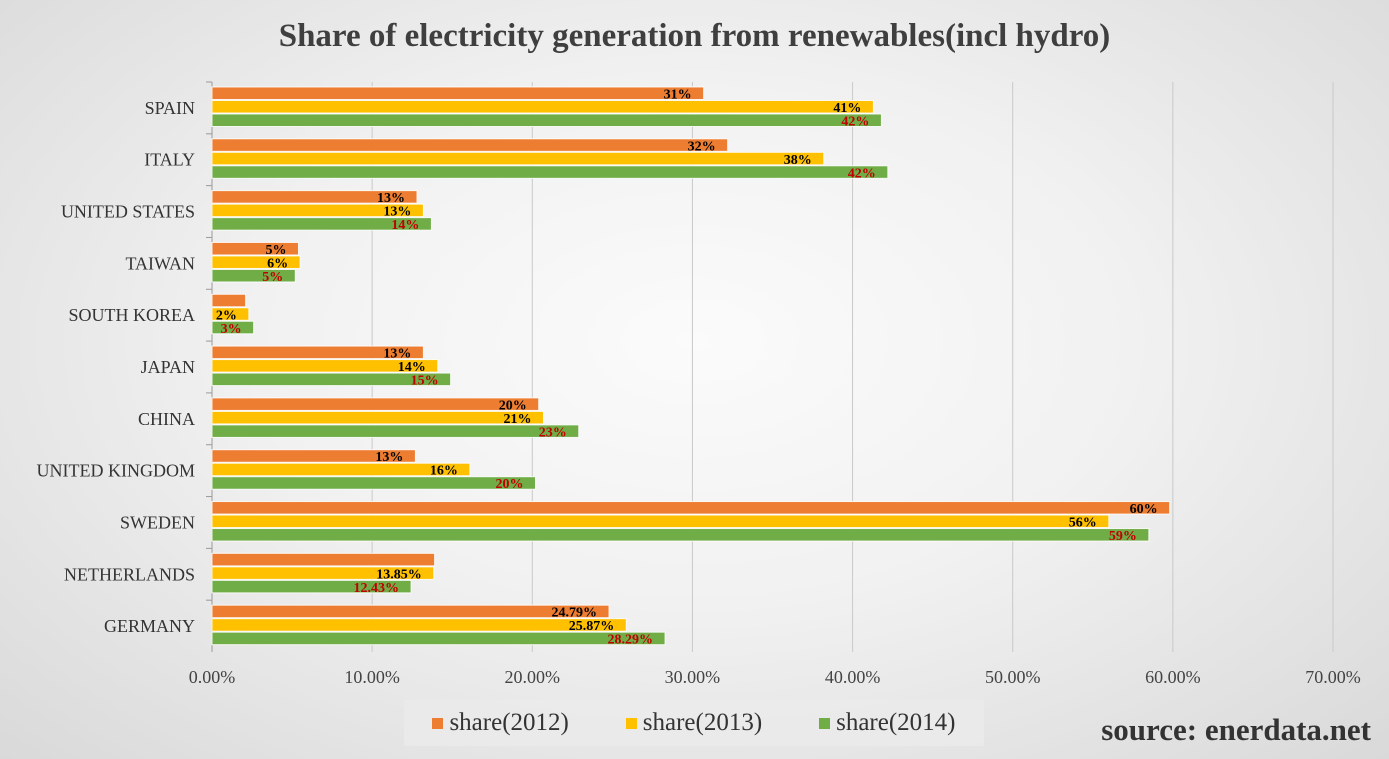 The image size is (1389, 759). Describe the element at coordinates (660, 521) in the screenshot. I see `bar-share-2013-sweden` at that location.